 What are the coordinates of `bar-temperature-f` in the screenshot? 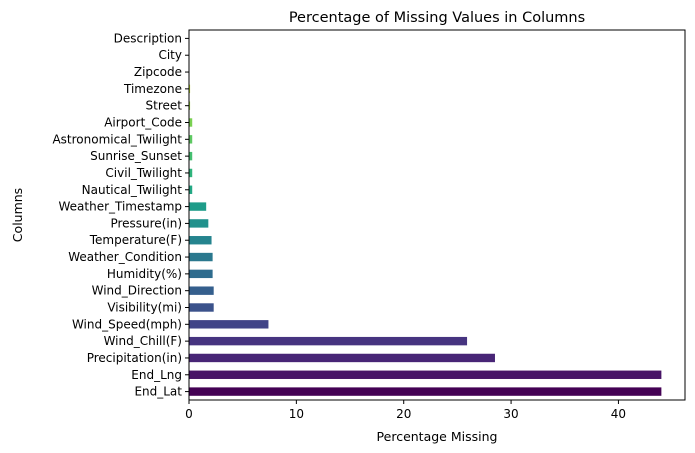 It's located at (200, 240).